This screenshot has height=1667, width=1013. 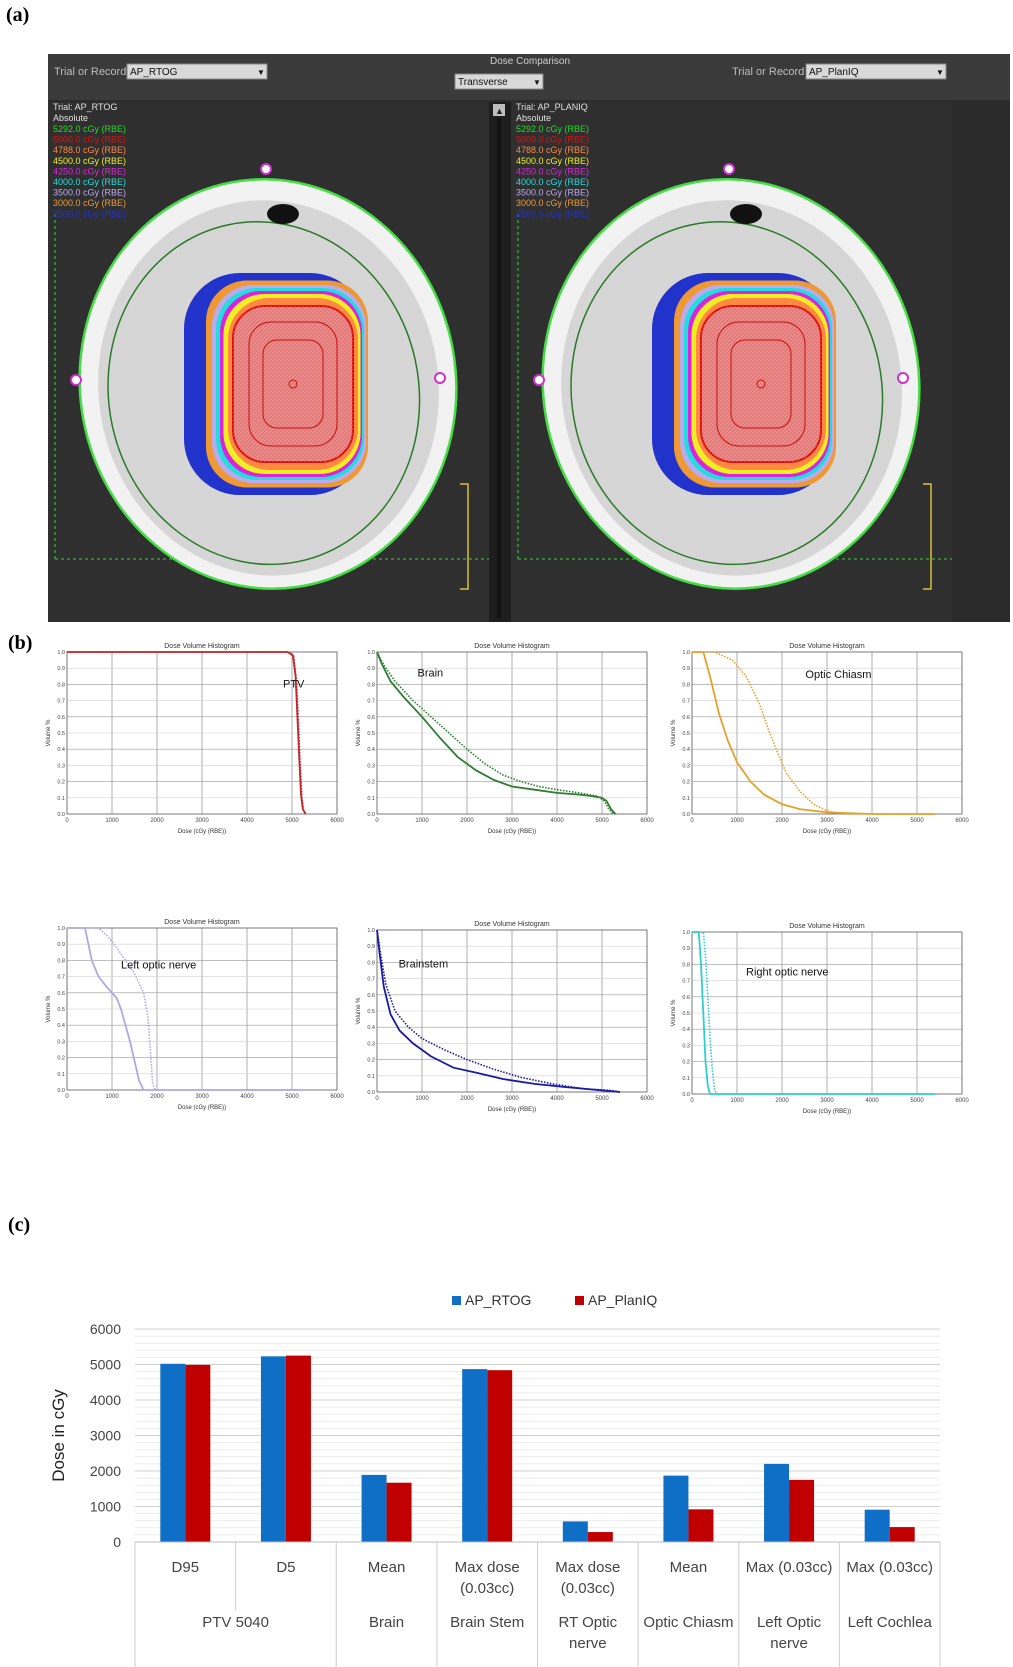 What do you see at coordinates (499, 361) in the screenshot?
I see `viewer-scrollbar: ▲` at bounding box center [499, 361].